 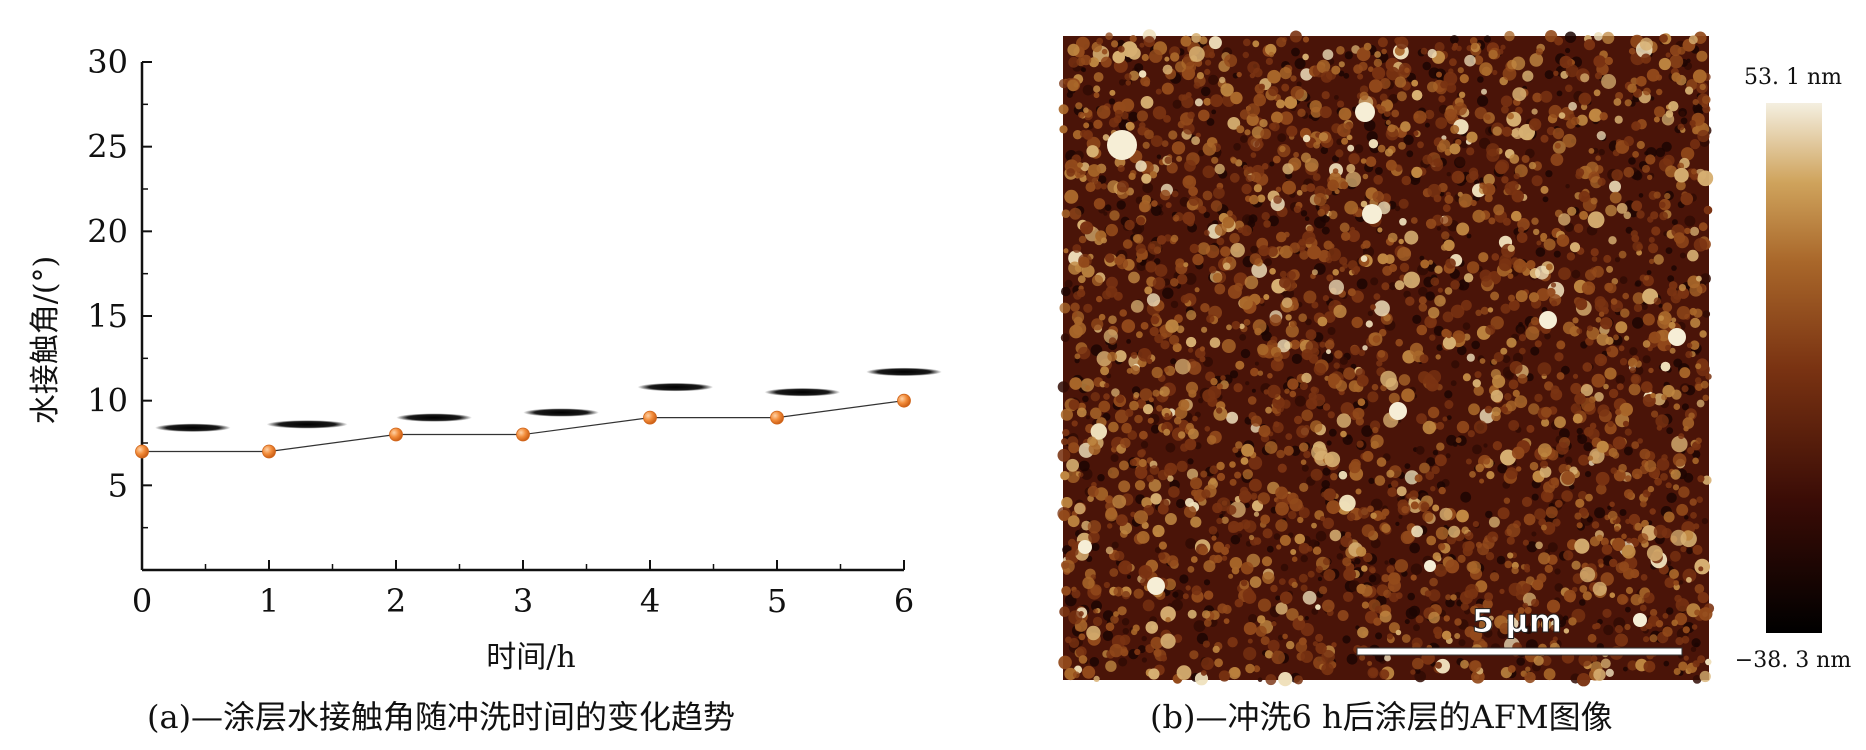 What do you see at coordinates (523, 426) in the screenshot?
I see `series-markers` at bounding box center [523, 426].